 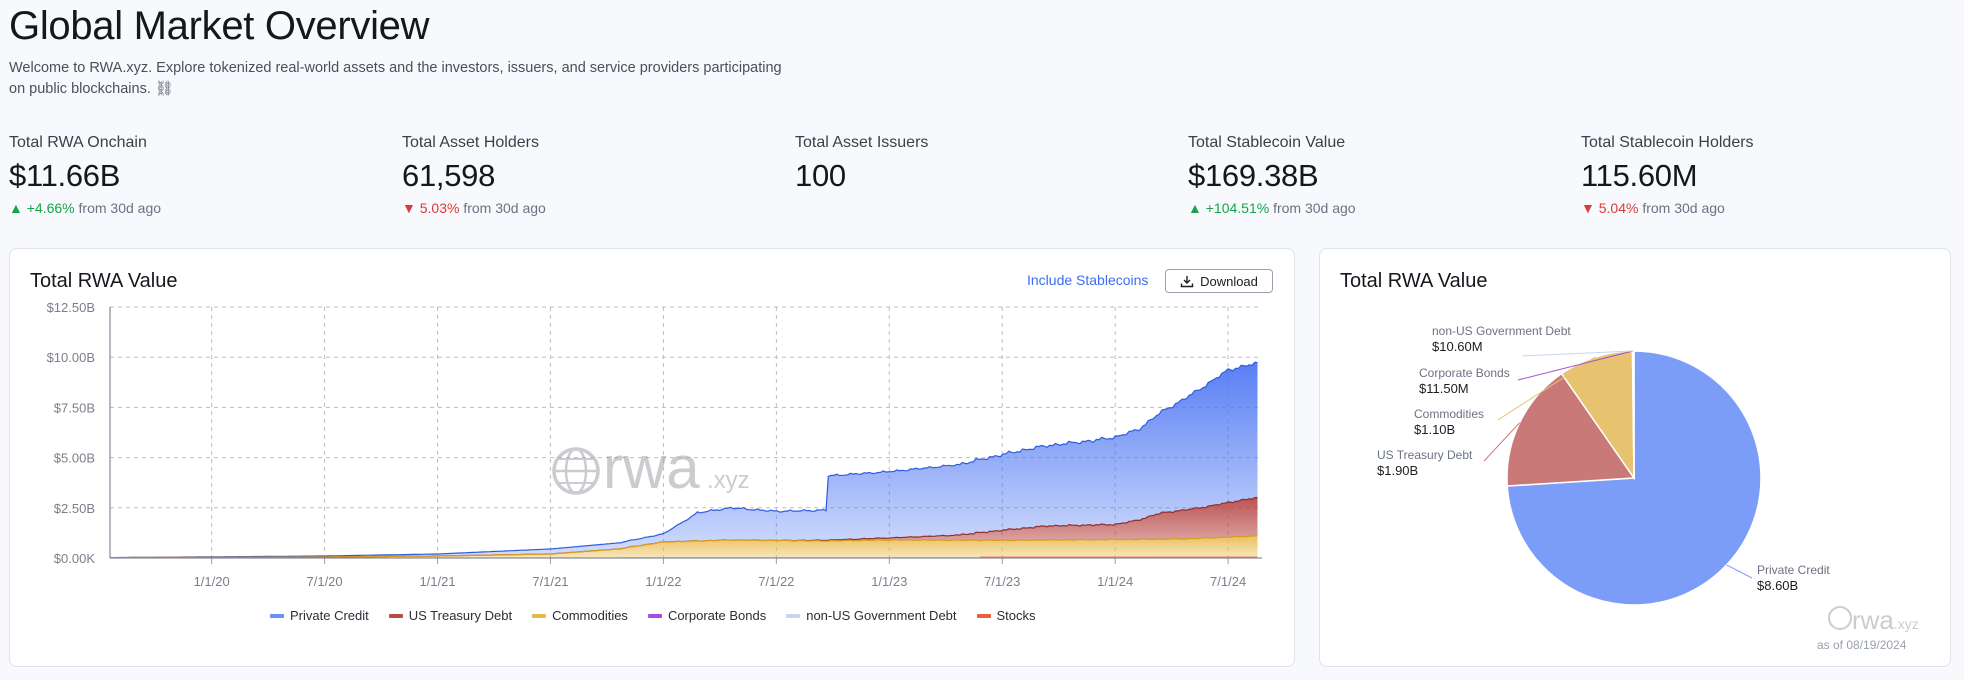 What do you see at coordinates (1016, 615) in the screenshot?
I see `legend-label: Stocks` at bounding box center [1016, 615].